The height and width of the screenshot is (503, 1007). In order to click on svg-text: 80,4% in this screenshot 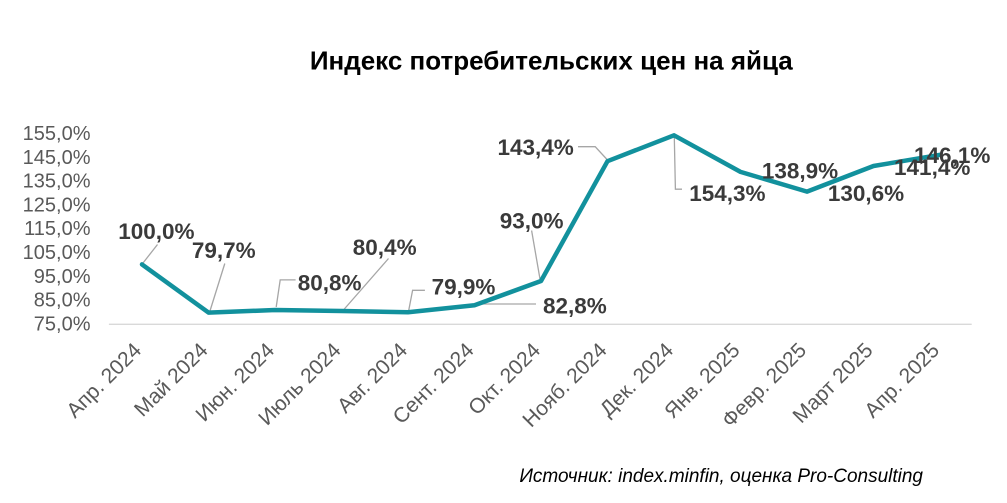, I will do `click(385, 247)`.